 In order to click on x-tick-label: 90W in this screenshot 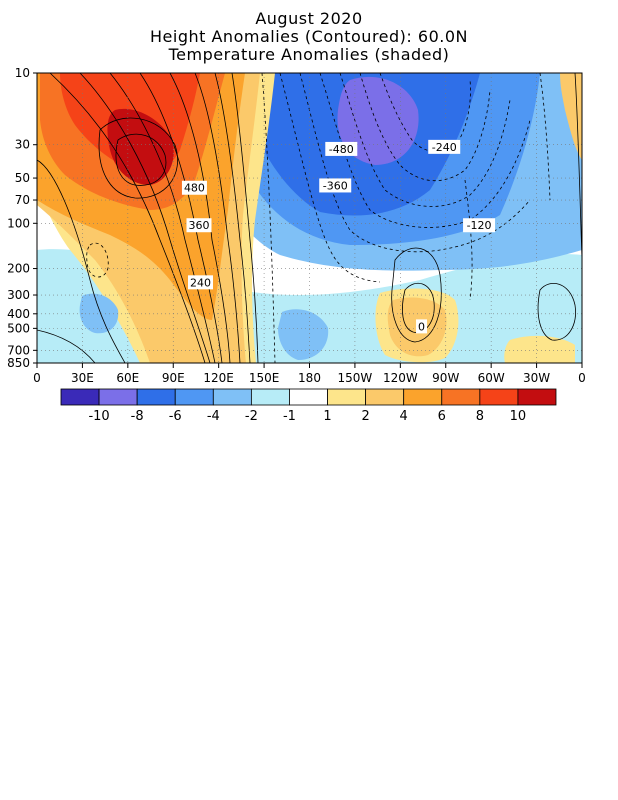, I will do `click(445, 378)`.